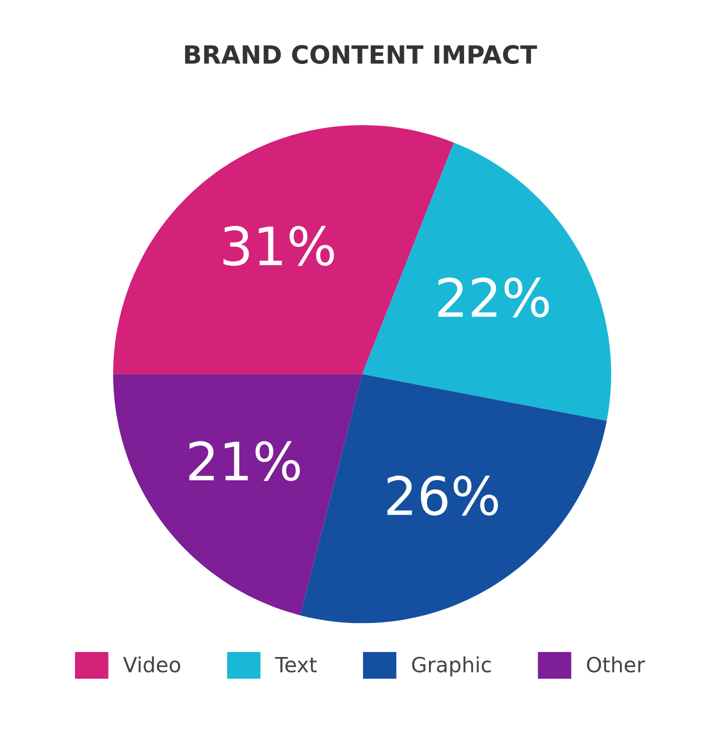 Image resolution: width=720 pixels, height=746 pixels. What do you see at coordinates (295, 664) in the screenshot?
I see `legend-label: Text` at bounding box center [295, 664].